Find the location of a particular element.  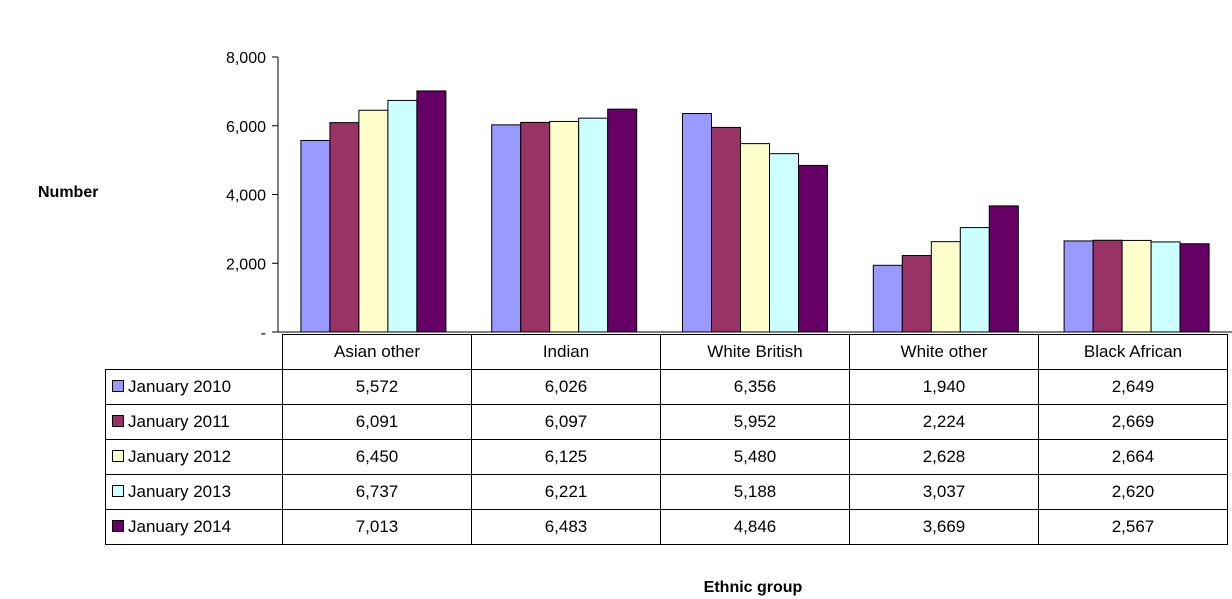

table-cell: 6,091 is located at coordinates (377, 422).